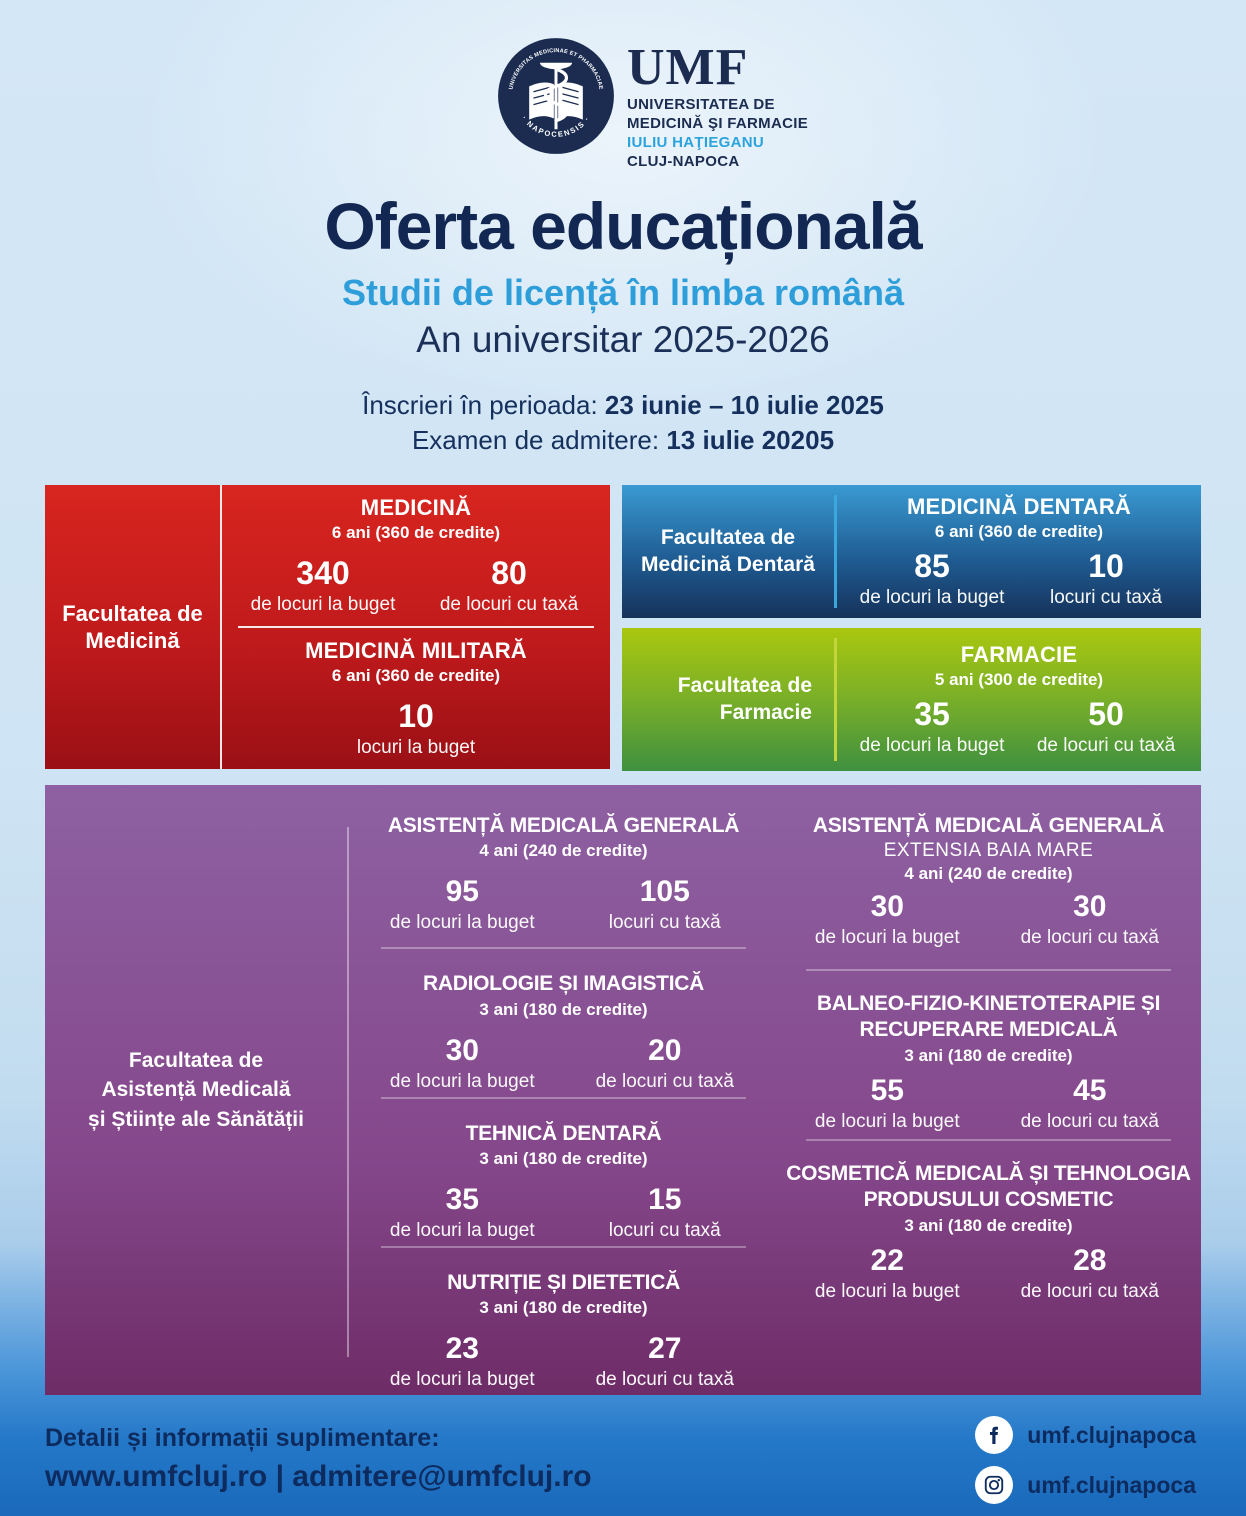 The width and height of the screenshot is (1246, 1516). What do you see at coordinates (718, 123) in the screenshot?
I see `logo-name-line2: MEDICINĂ ŞI FARMACIE` at bounding box center [718, 123].